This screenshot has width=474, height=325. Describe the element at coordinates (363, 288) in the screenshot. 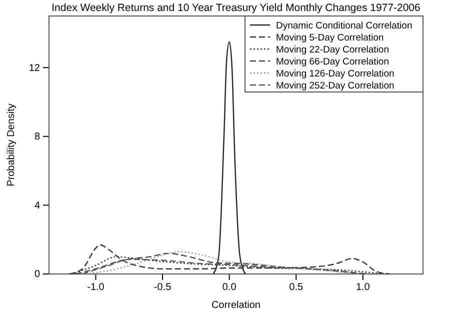

I see `x-tick-label: 1.0` at that location.